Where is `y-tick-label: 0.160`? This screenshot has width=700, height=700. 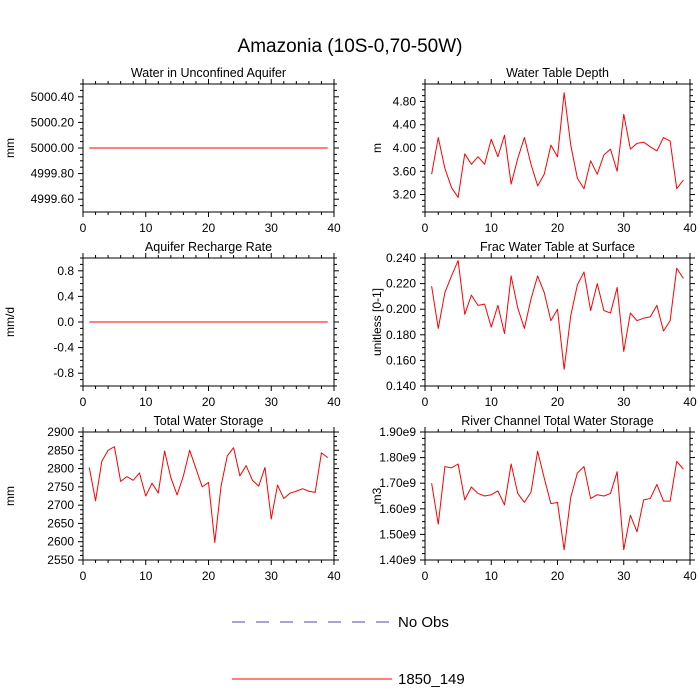
y-tick-label: 0.160 is located at coordinates (401, 360).